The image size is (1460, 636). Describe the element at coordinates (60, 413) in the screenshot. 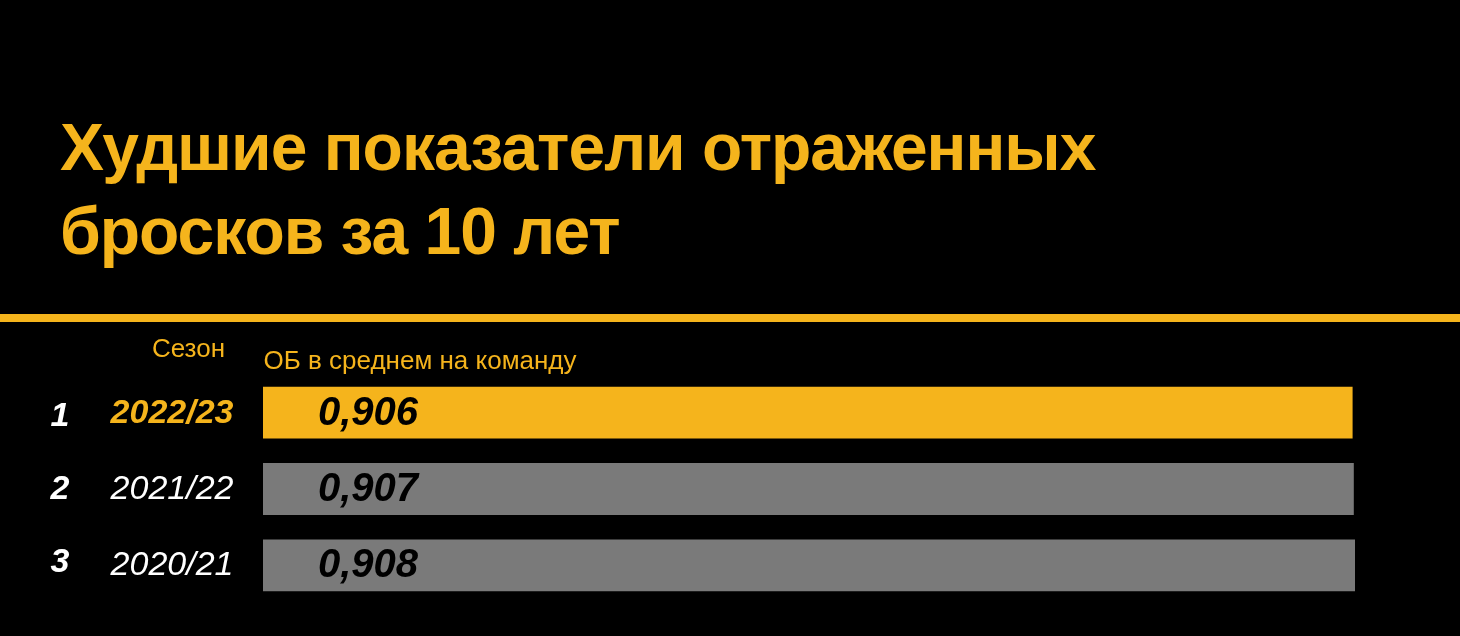

I see `text: 1` at that location.